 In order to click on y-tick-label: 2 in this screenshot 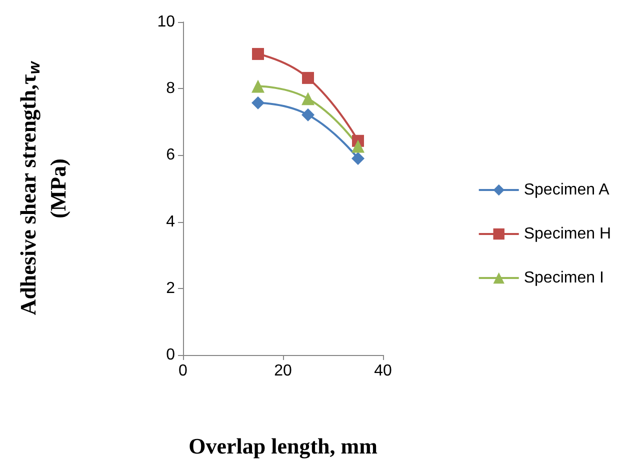, I will do `click(171, 288)`.